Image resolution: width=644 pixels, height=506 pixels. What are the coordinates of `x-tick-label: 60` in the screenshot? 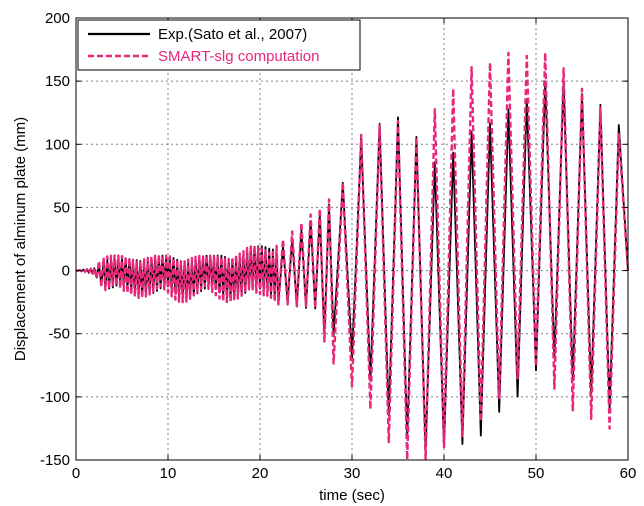 It's located at (628, 473).